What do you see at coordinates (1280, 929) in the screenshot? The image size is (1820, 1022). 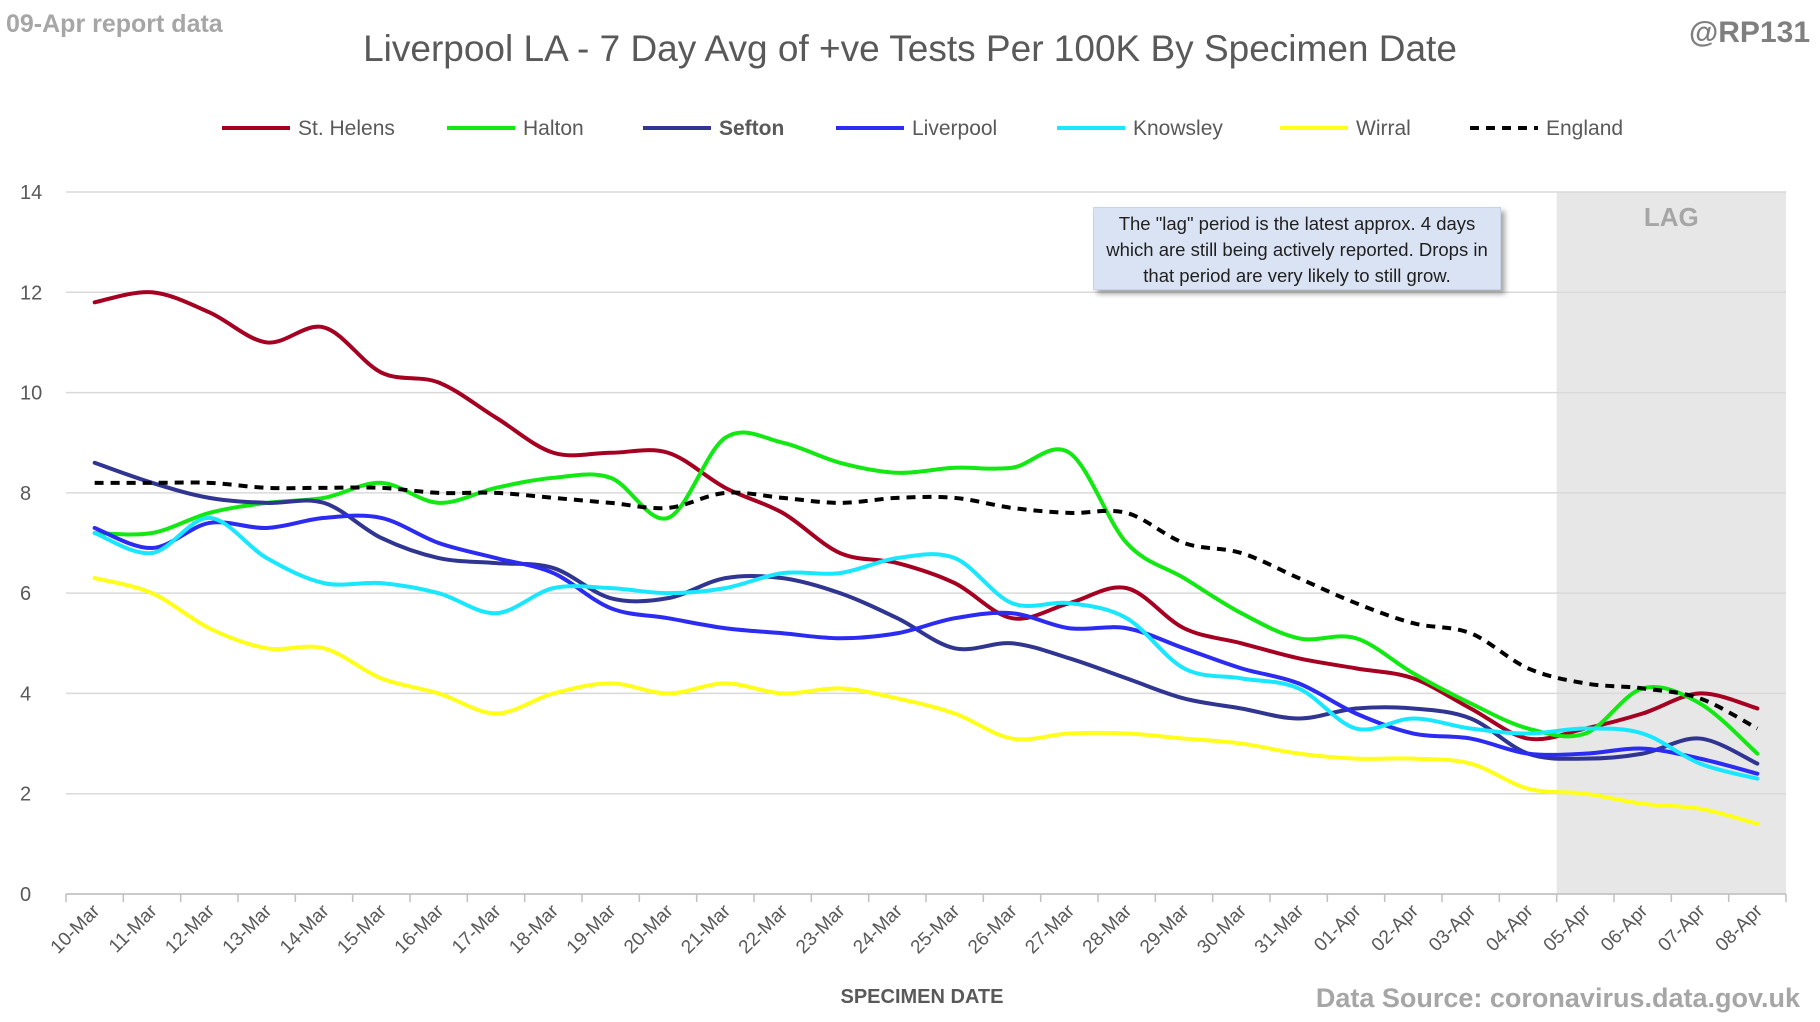 I see `x-tick-label: 31-Mar` at bounding box center [1280, 929].